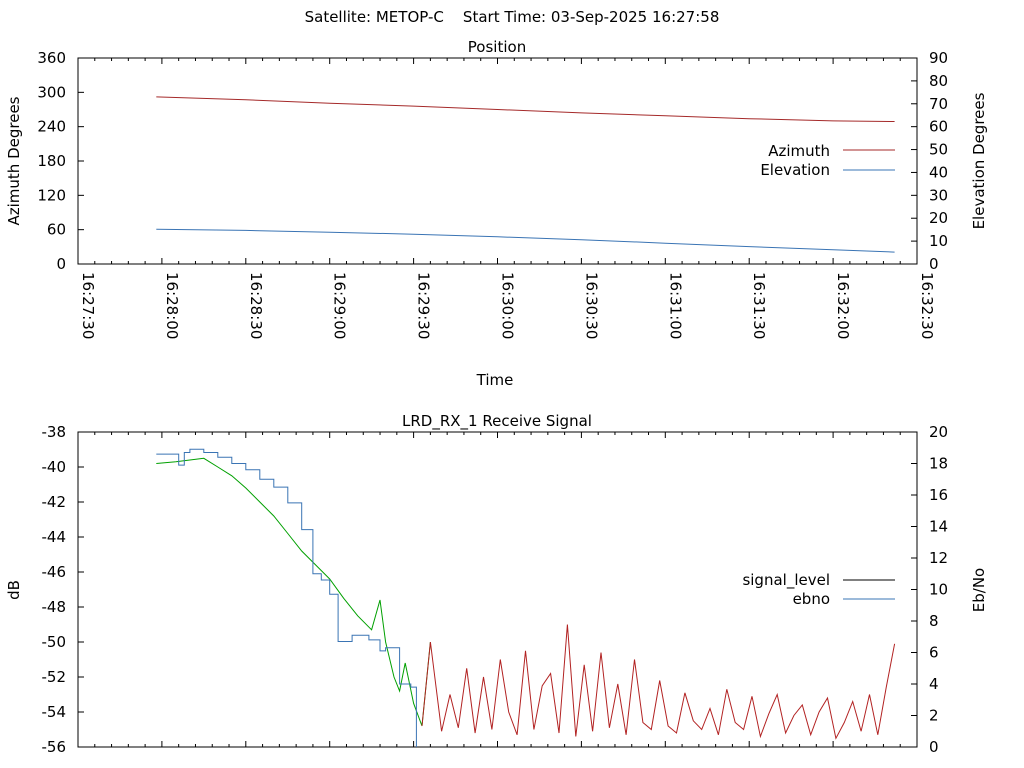 This screenshot has height=768, width=1024. What do you see at coordinates (927, 305) in the screenshot?
I see `x-tick-label: 16:32:30` at bounding box center [927, 305].